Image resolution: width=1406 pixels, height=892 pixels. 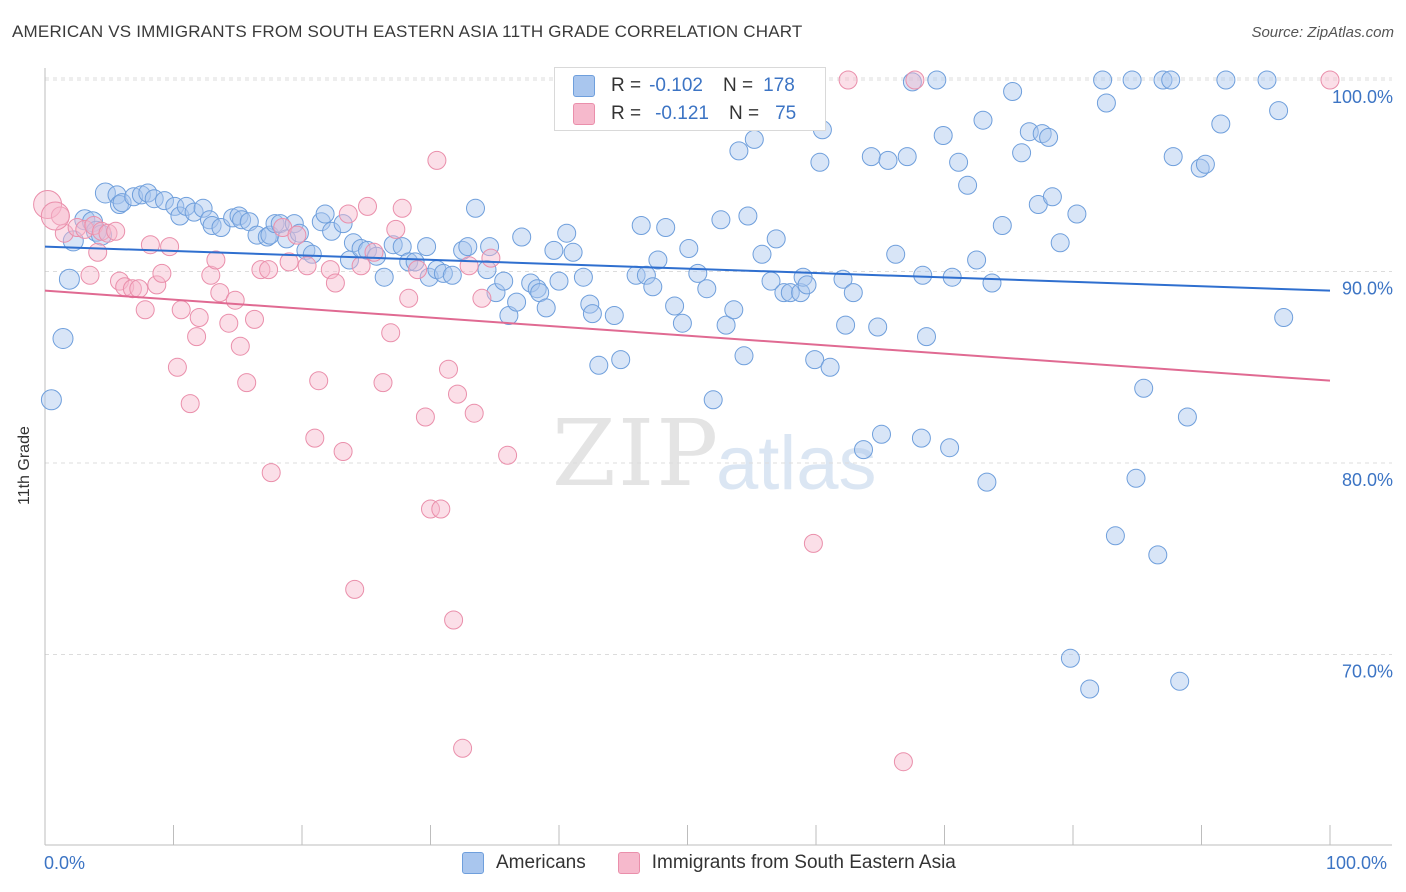 I want to click on legend-r-label: R =, so click(x=626, y=113).